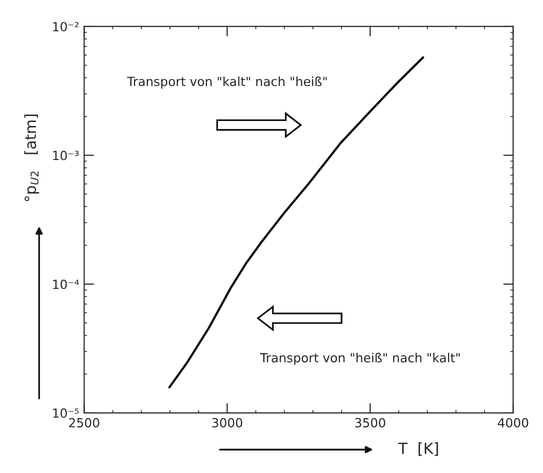  What do you see at coordinates (370, 423) in the screenshot?
I see `x-tick-label: 3500` at bounding box center [370, 423].